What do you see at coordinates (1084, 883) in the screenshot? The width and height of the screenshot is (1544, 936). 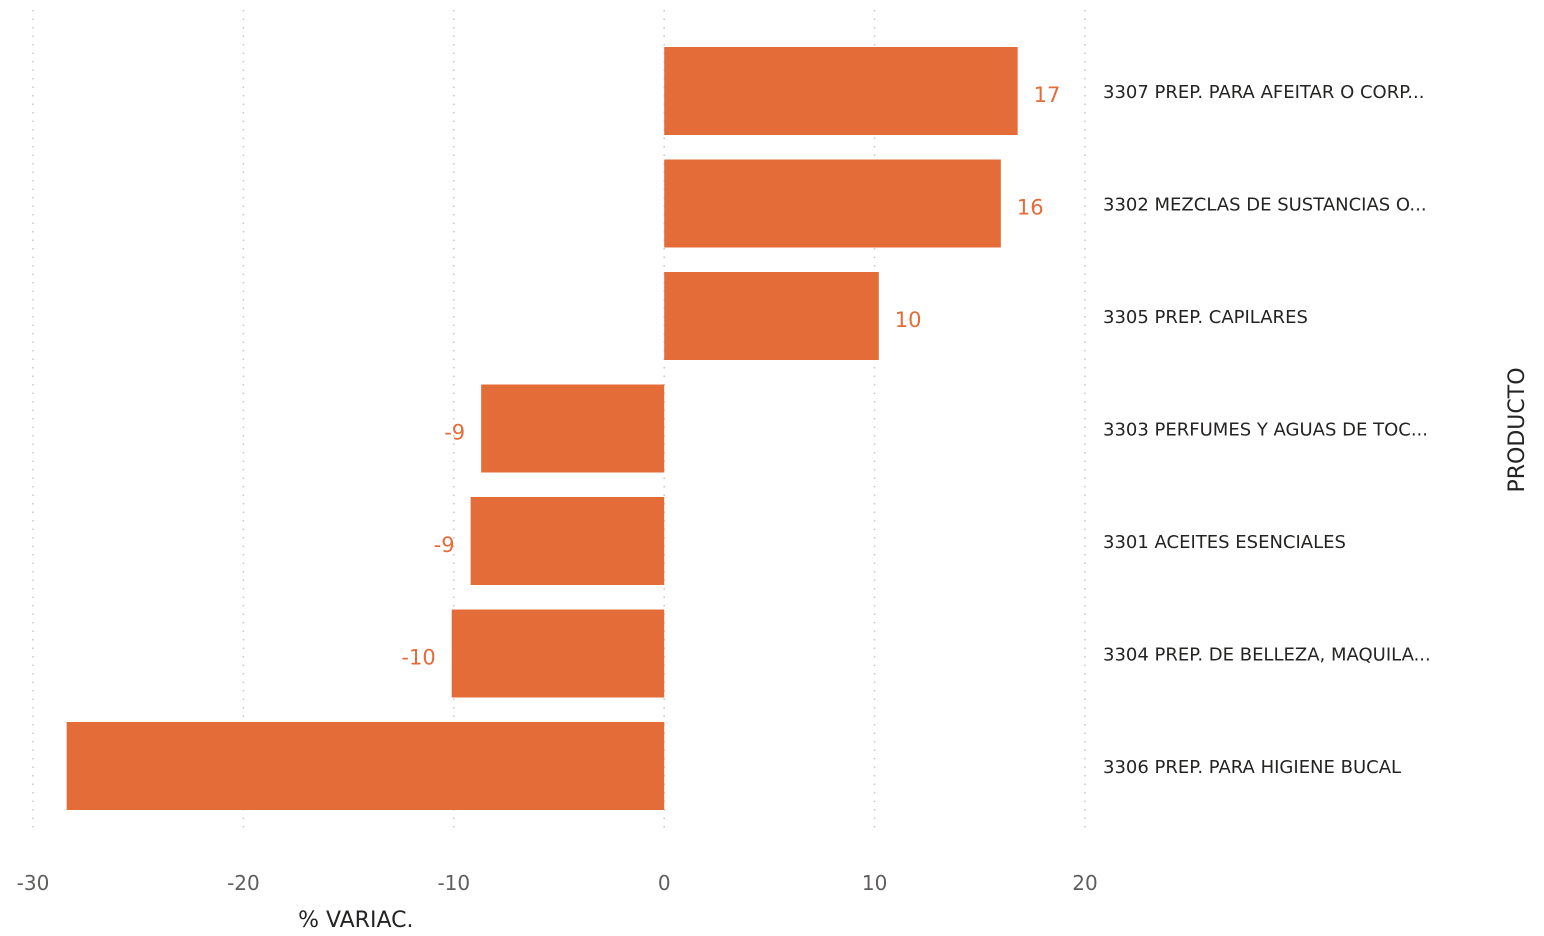 I see `x-tick-label: 20` at bounding box center [1084, 883].